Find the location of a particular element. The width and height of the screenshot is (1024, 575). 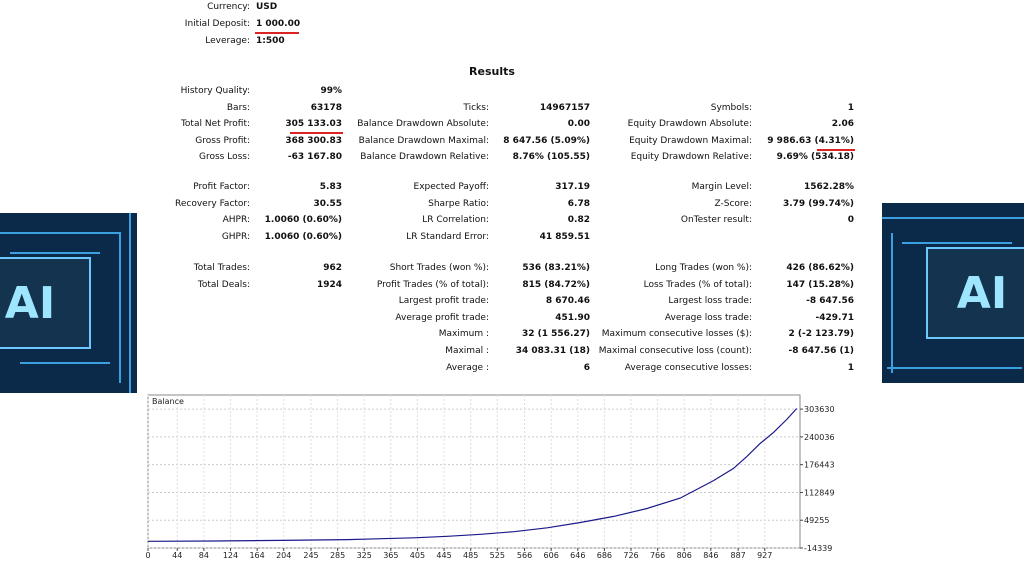

stat-label: AHPR: is located at coordinates (236, 220).